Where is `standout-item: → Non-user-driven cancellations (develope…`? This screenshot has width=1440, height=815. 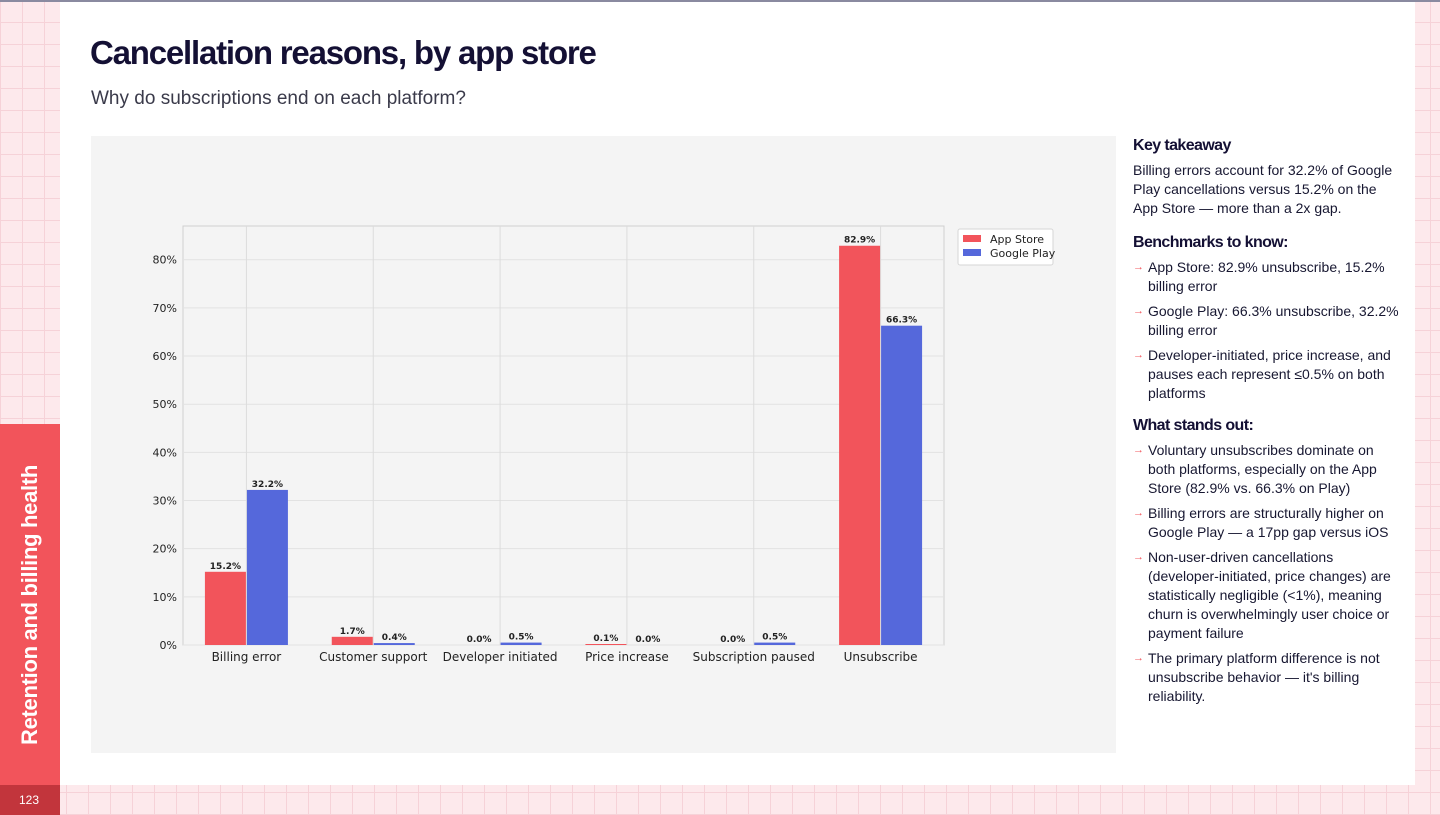 standout-item: → Non-user-driven cancellations (develope… is located at coordinates (1268, 595).